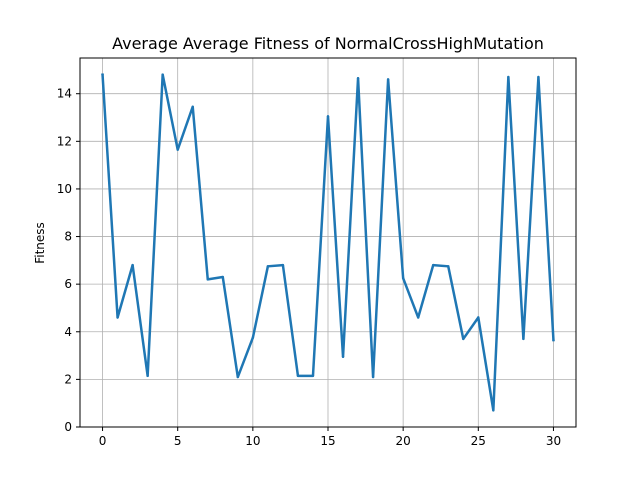  What do you see at coordinates (327, 441) in the screenshot?
I see `x-tick-label: 15` at bounding box center [327, 441].